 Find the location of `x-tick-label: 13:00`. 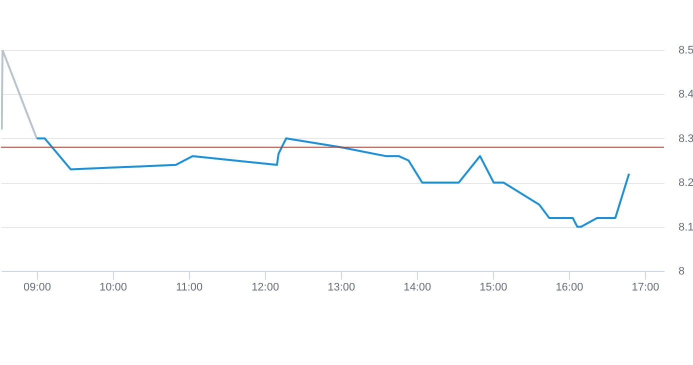

x-tick-label: 13:00 is located at coordinates (342, 288).